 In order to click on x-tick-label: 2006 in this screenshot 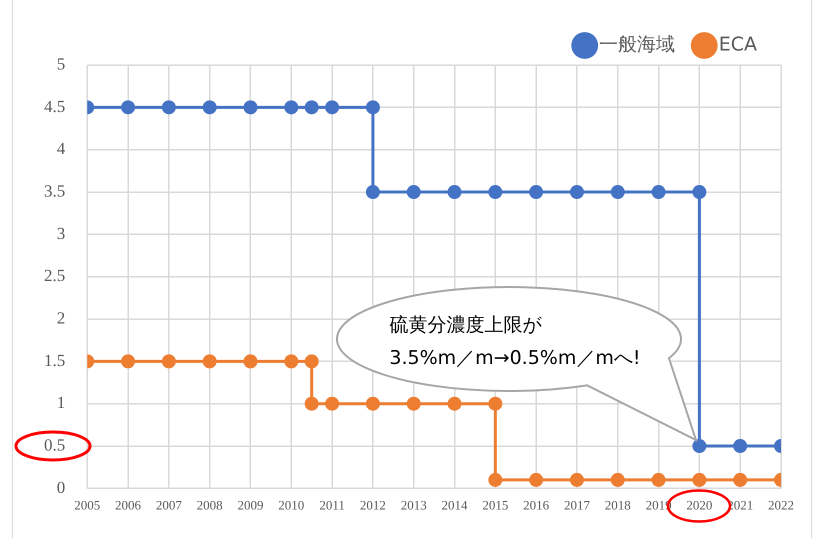, I will do `click(128, 505)`.